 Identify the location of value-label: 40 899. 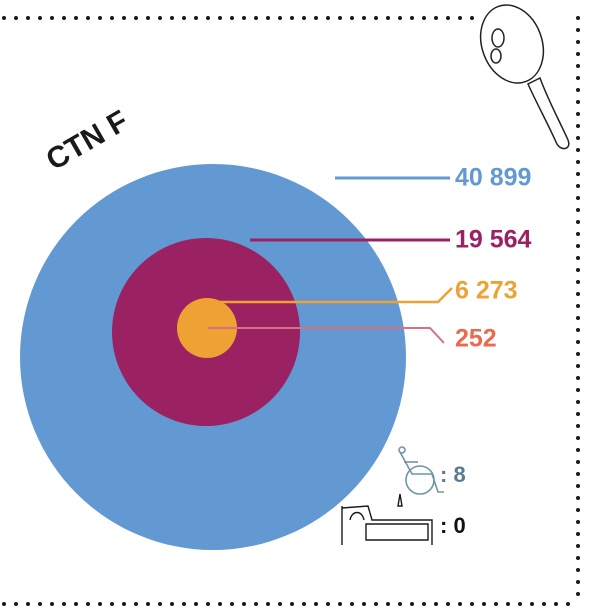
(493, 178).